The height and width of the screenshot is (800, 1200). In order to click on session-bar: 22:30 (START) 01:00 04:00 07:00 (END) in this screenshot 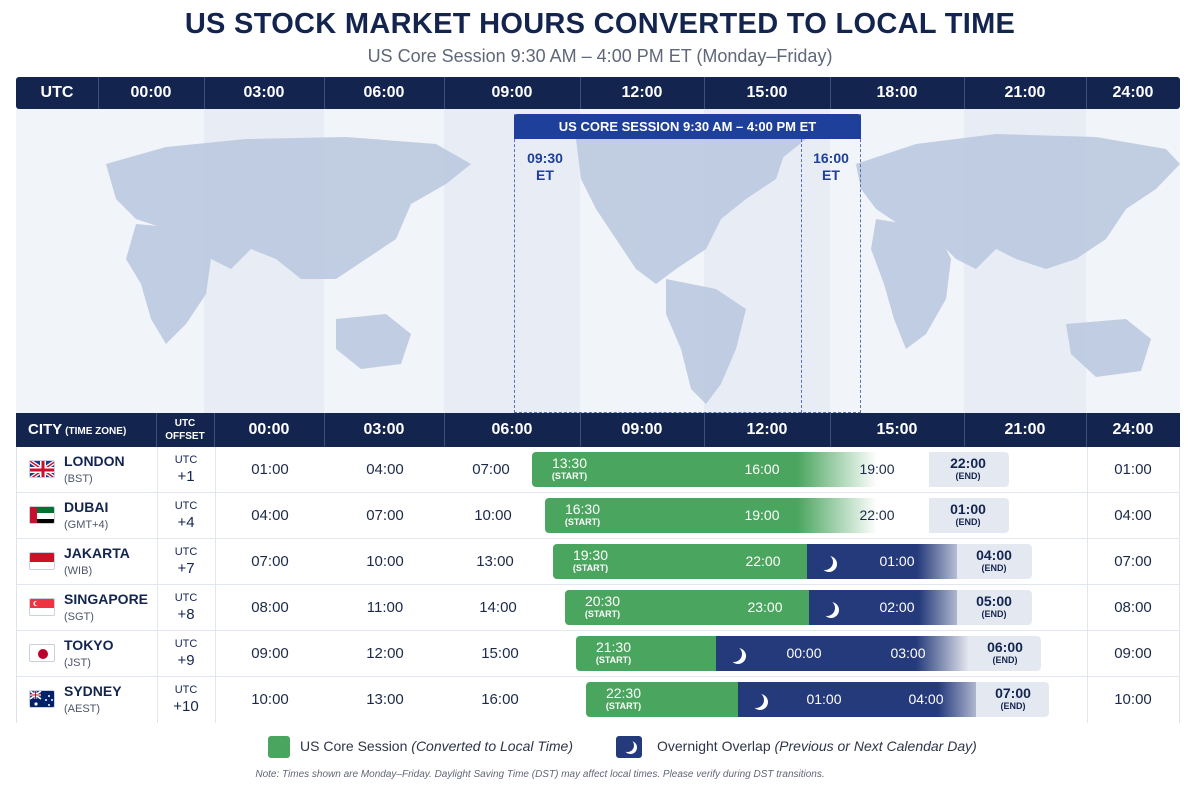, I will do `click(817, 699)`.